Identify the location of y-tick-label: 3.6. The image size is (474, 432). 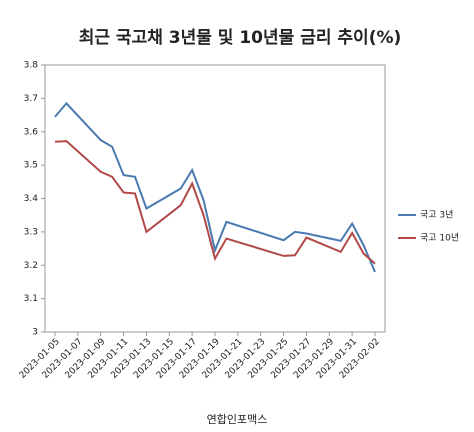
(31, 132).